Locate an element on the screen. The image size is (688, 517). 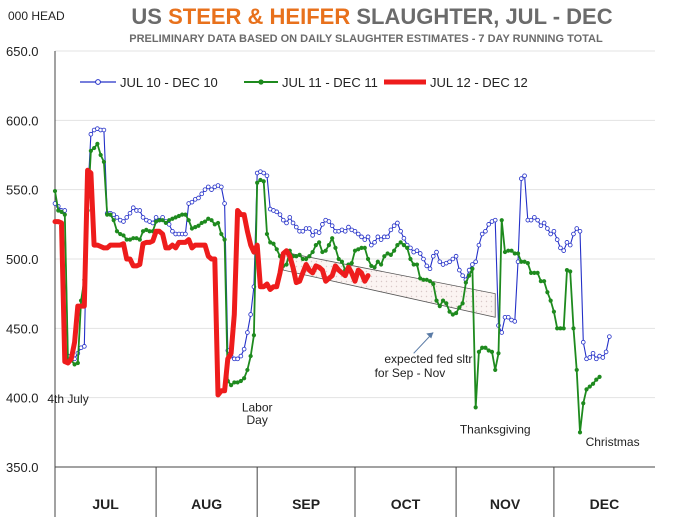
annotation-label: Thanksgiving is located at coordinates (495, 430).